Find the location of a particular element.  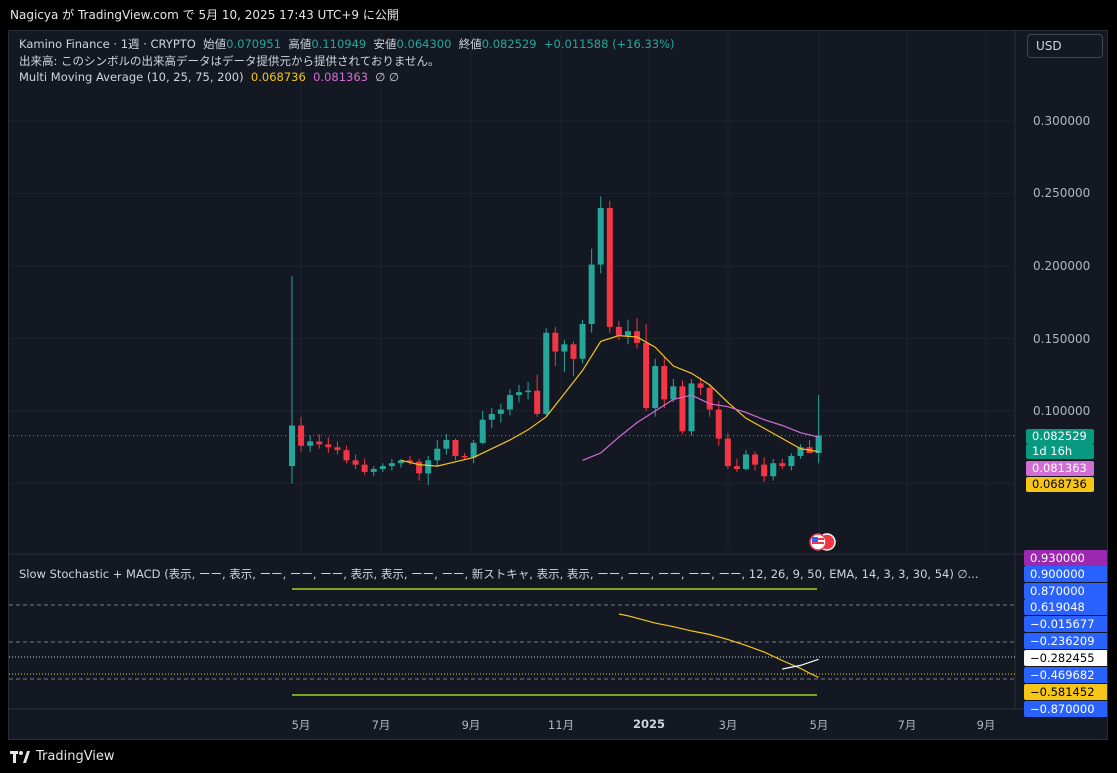

footer: TradingView is located at coordinates (558, 756).